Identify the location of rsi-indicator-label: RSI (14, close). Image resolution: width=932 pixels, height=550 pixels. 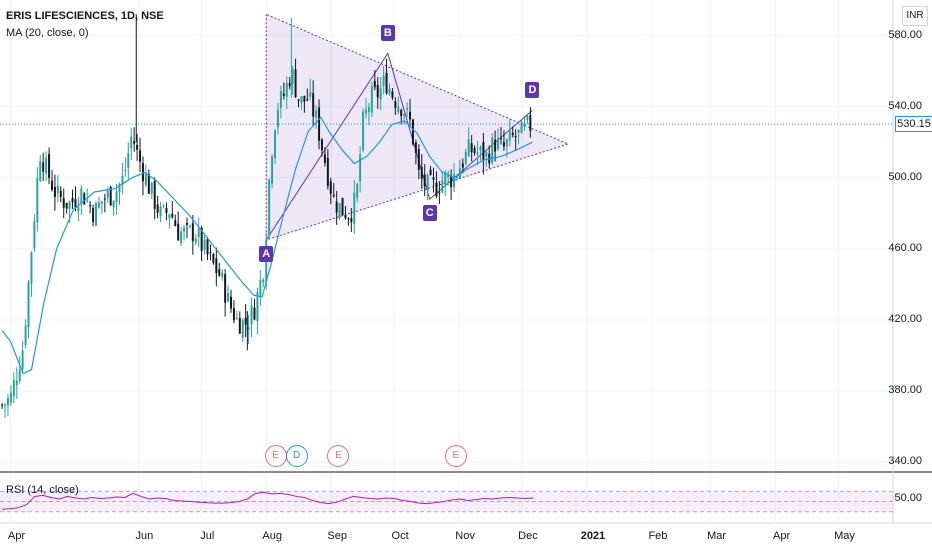
(42, 490).